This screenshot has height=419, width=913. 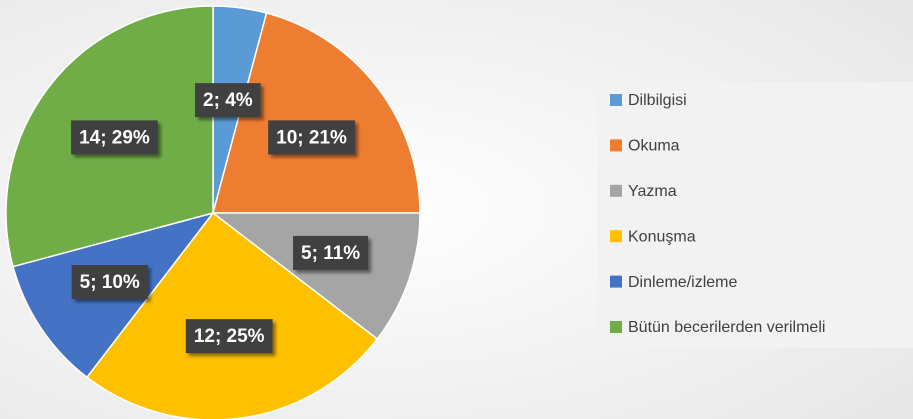 I want to click on data-label: 2; 4%, so click(x=228, y=100).